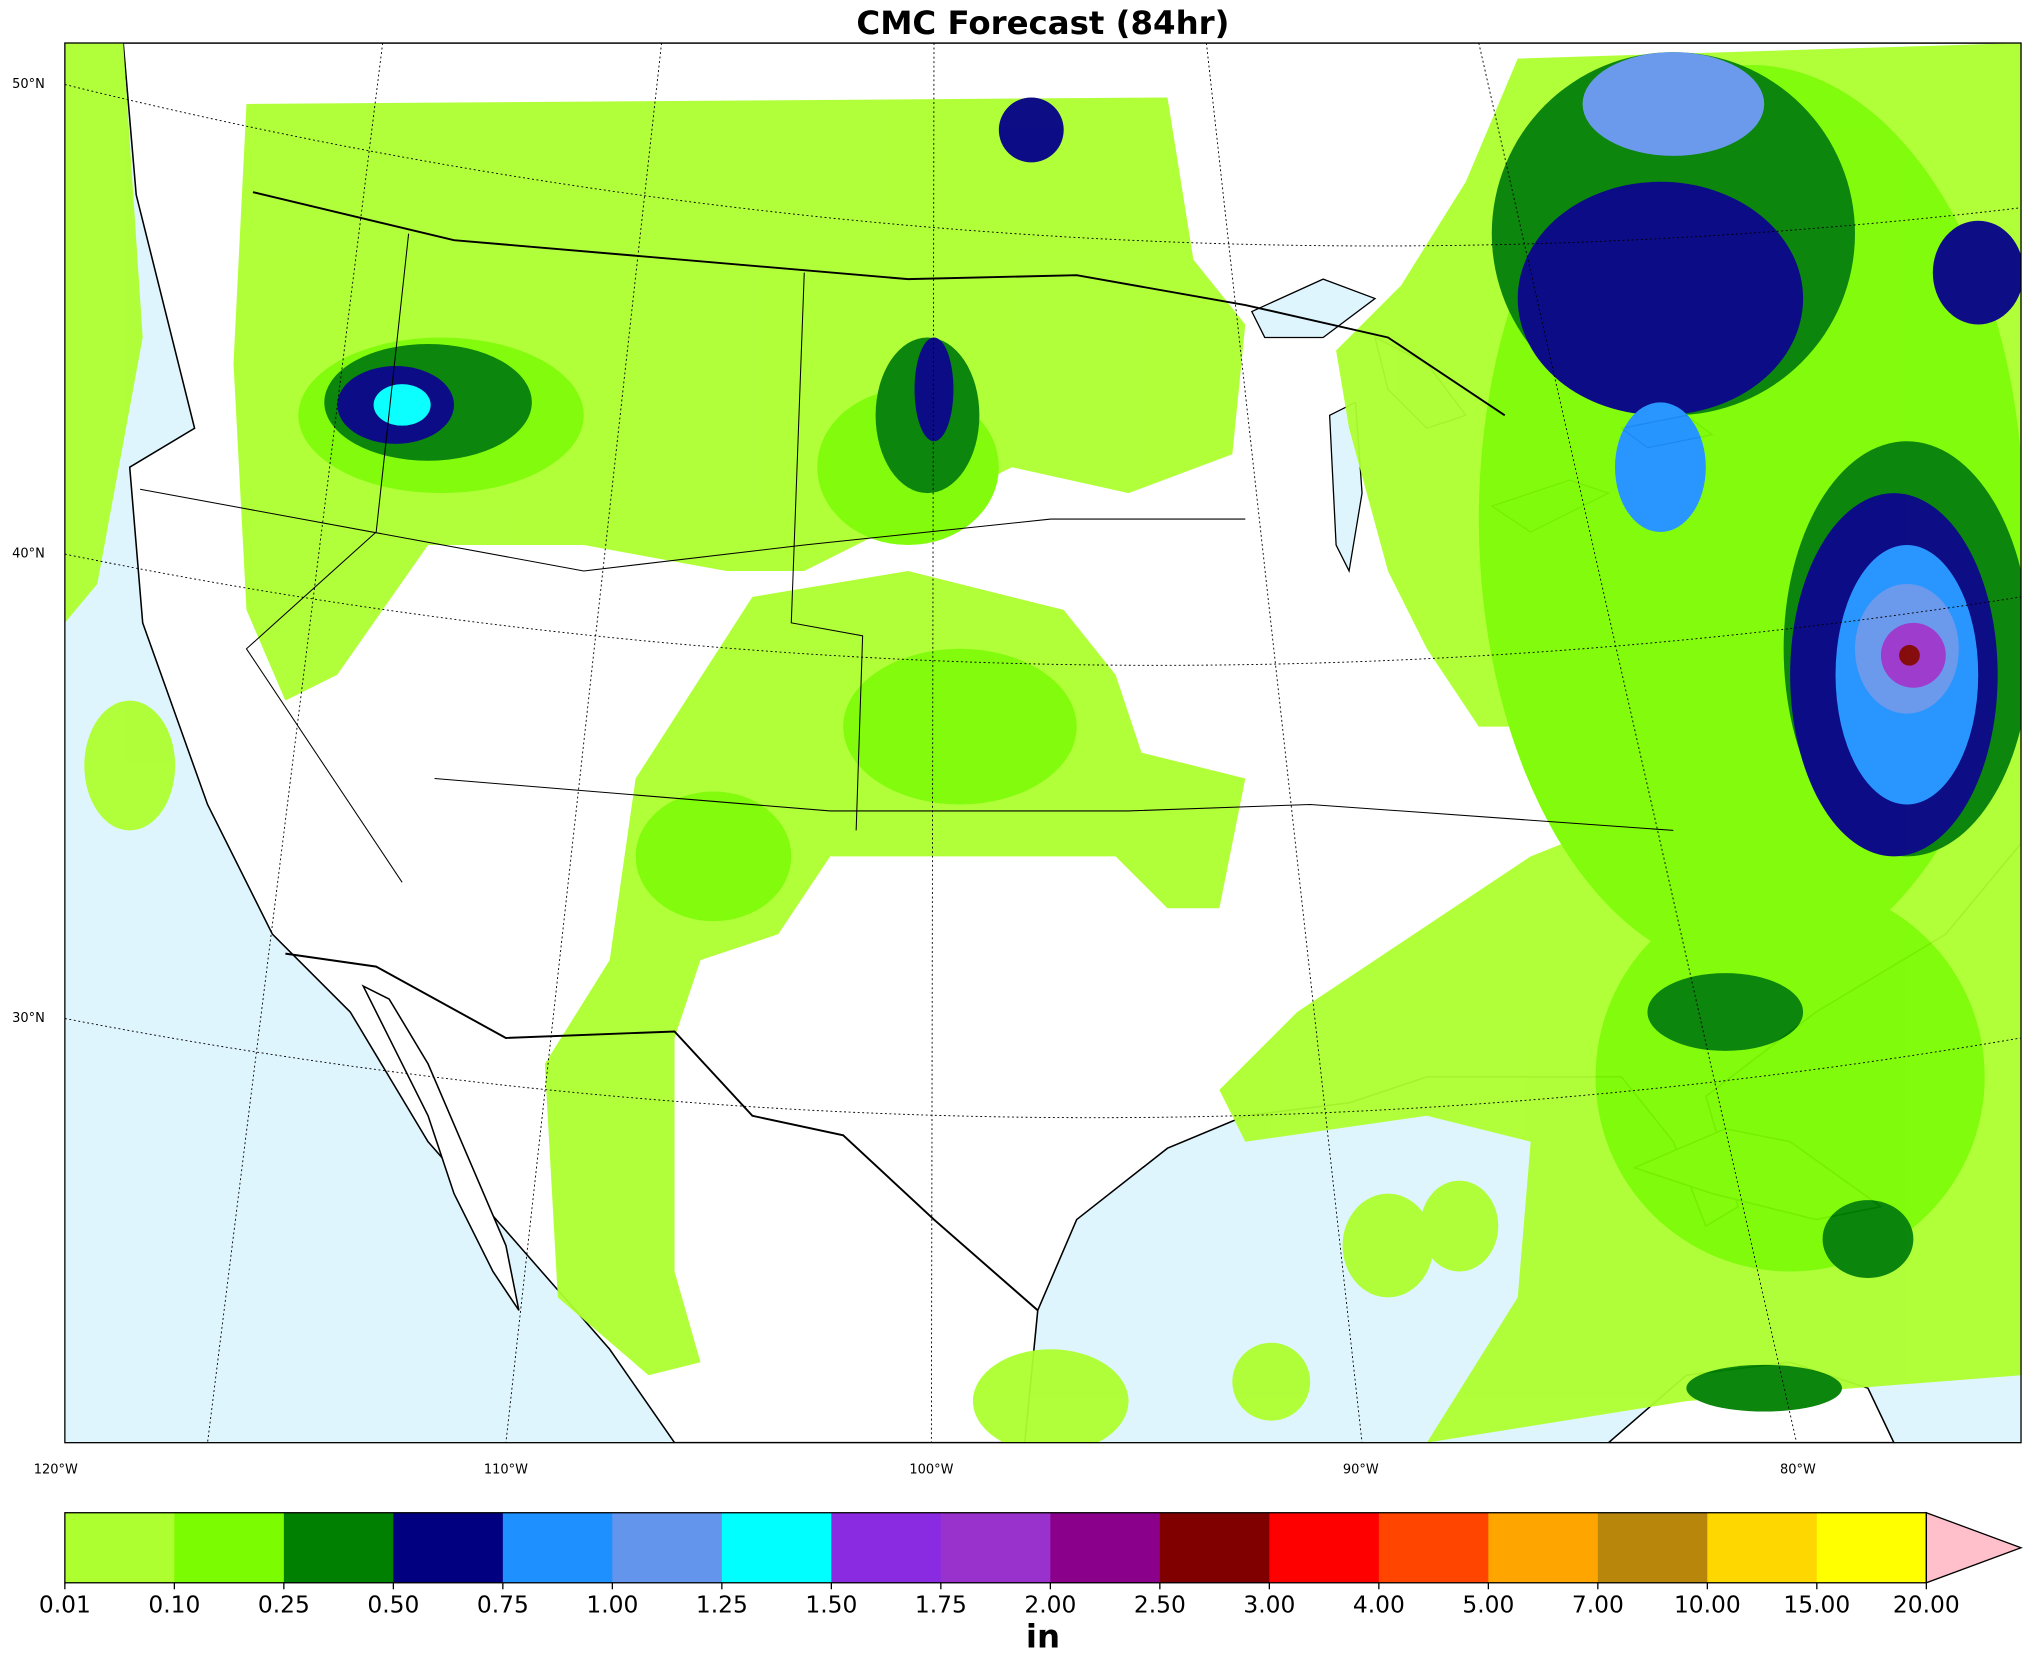 The width and height of the screenshot is (2034, 1666). What do you see at coordinates (1042, 23) in the screenshot?
I see `title: CMC Forecast (84hr)` at bounding box center [1042, 23].